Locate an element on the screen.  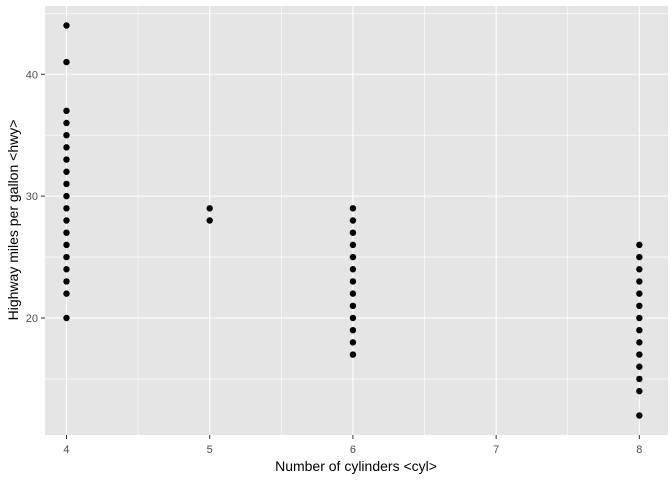
x-axis-title: Number of cylinders <cyl> is located at coordinates (356, 466).